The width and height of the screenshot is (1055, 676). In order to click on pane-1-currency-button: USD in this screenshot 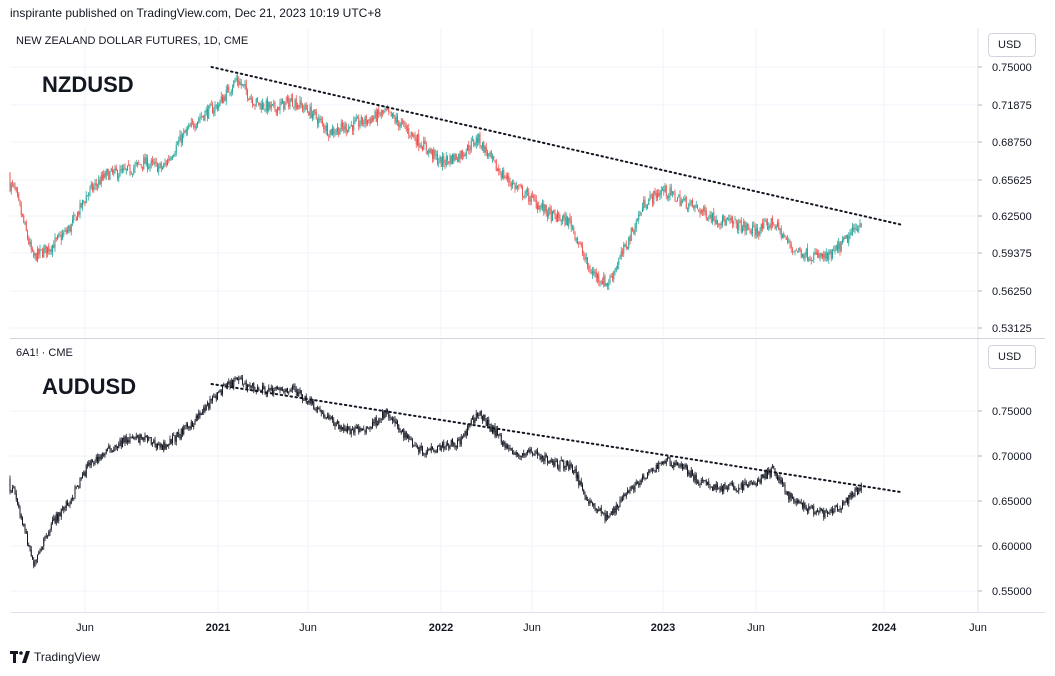, I will do `click(1012, 45)`.